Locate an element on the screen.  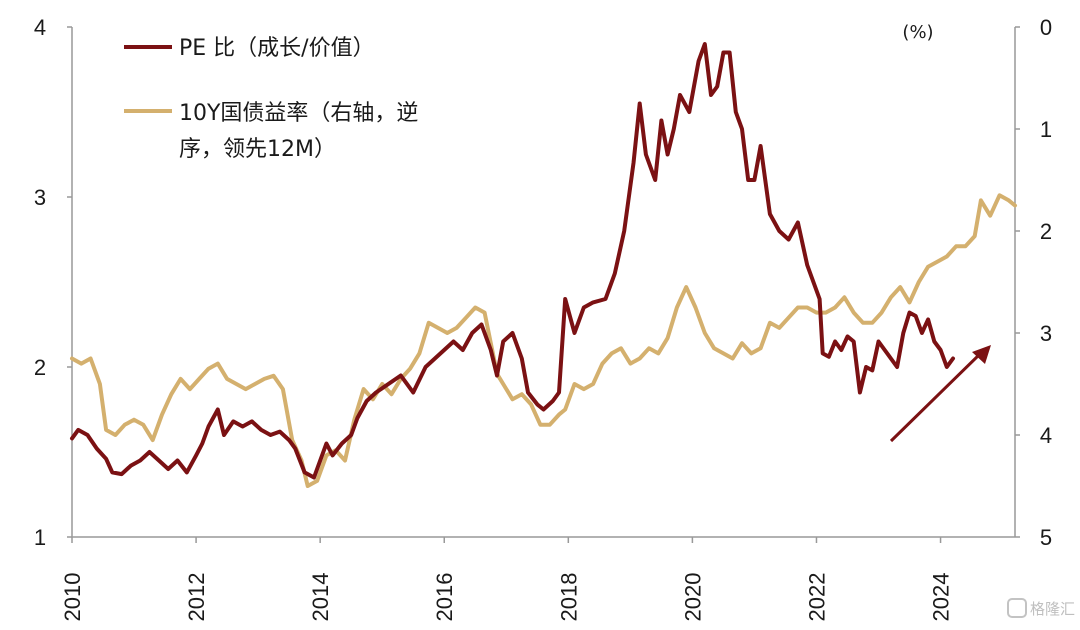
x-tick-label: 2022 is located at coordinates (816, 597).